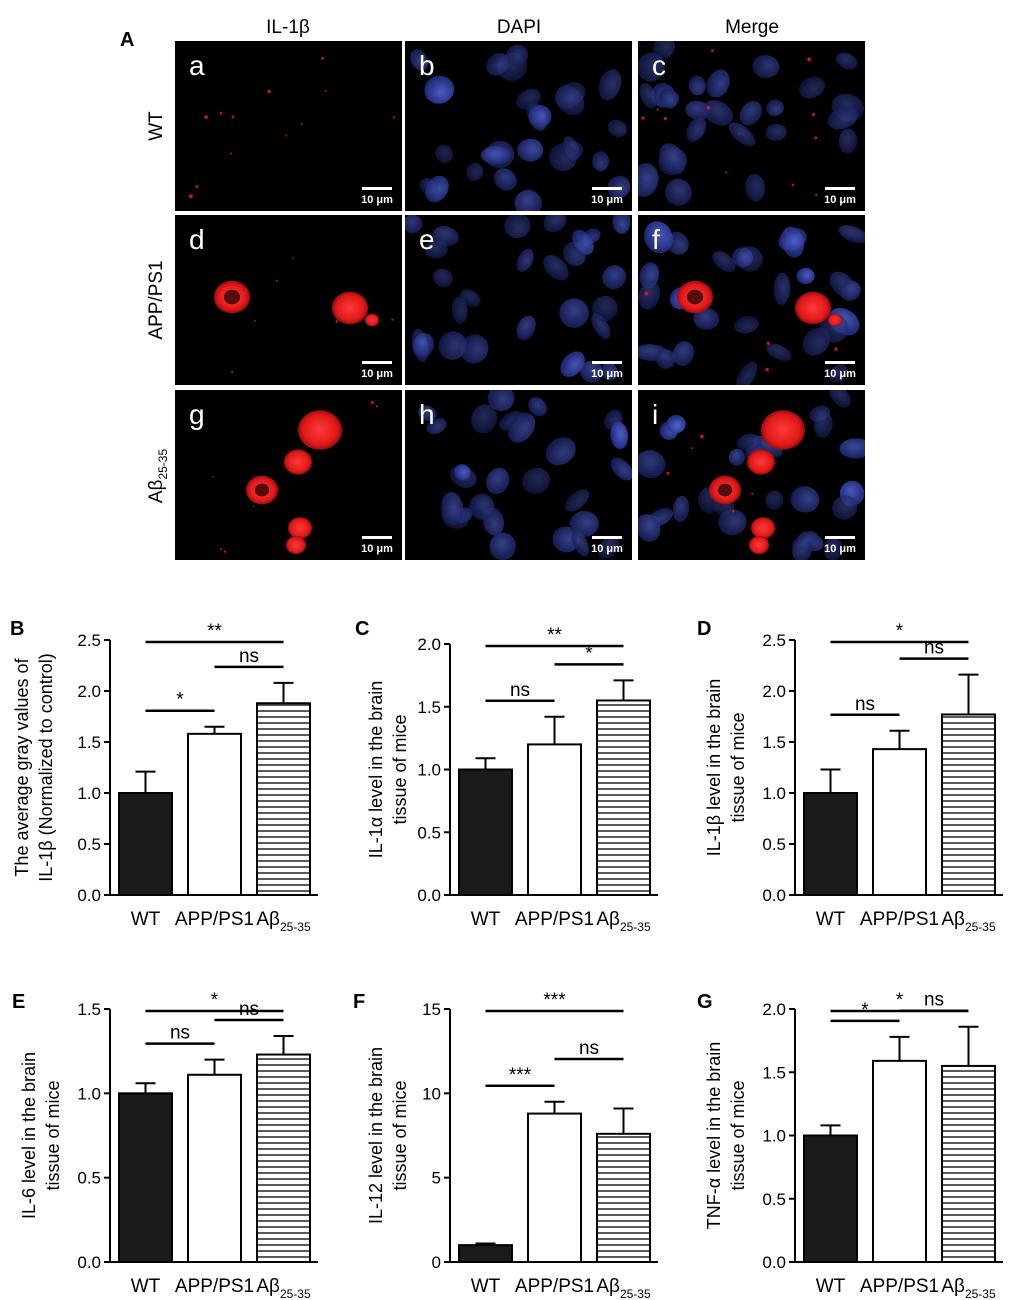 This screenshot has height=1300, width=1031. Describe the element at coordinates (89, 640) in the screenshot. I see `y-tick-label: 2.5` at that location.